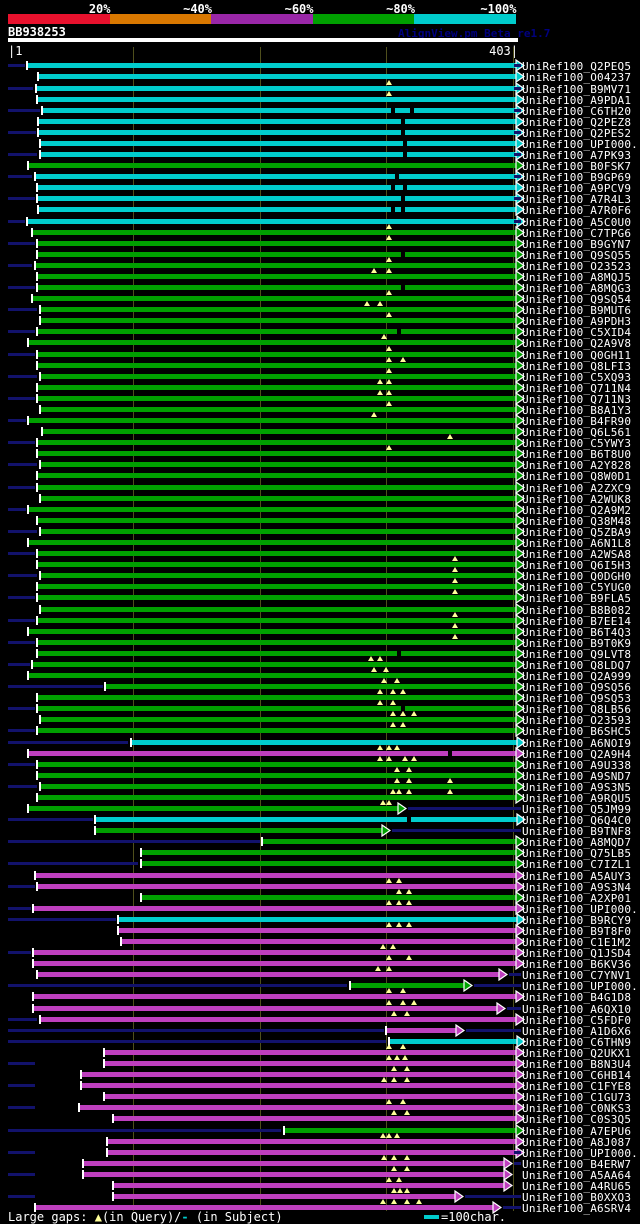  Describe the element at coordinates (577, 566) in the screenshot. I see `hit-label: UniRef100_Q6I5H3` at that location.